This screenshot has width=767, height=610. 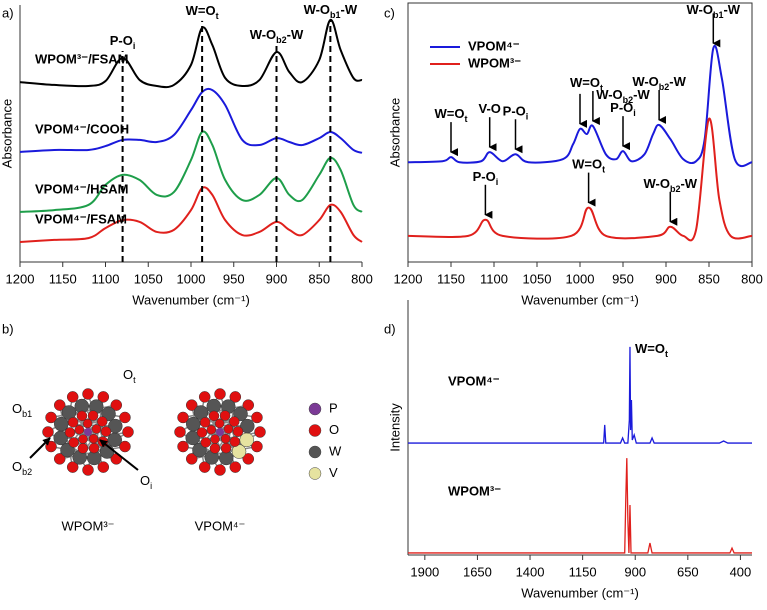 What do you see at coordinates (22, 410) in the screenshot?
I see `structure-label: Ob1` at bounding box center [22, 410].